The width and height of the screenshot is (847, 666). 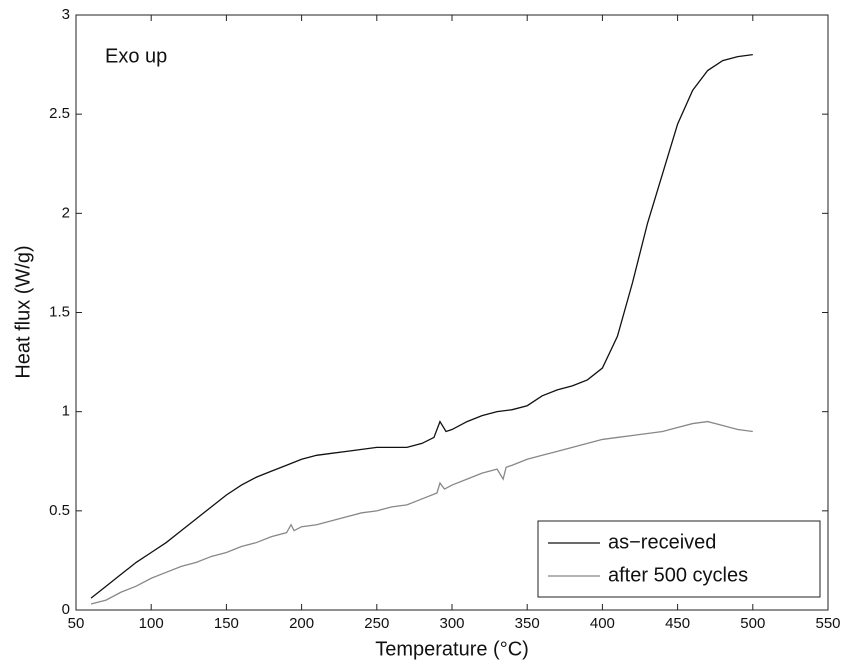 What do you see at coordinates (451, 623) in the screenshot?
I see `x-tick-label: 300` at bounding box center [451, 623].